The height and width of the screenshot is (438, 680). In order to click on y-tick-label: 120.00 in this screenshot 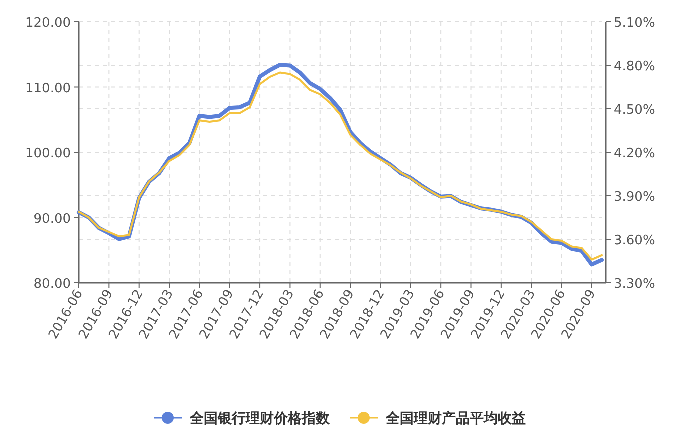, I will do `click(48, 23)`.